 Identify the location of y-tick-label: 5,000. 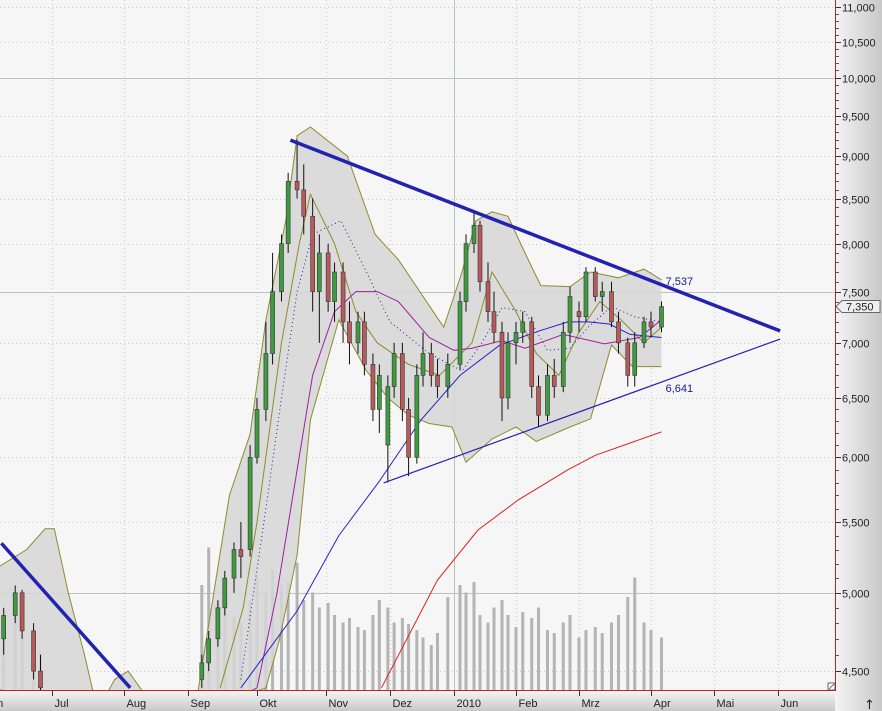
(856, 595).